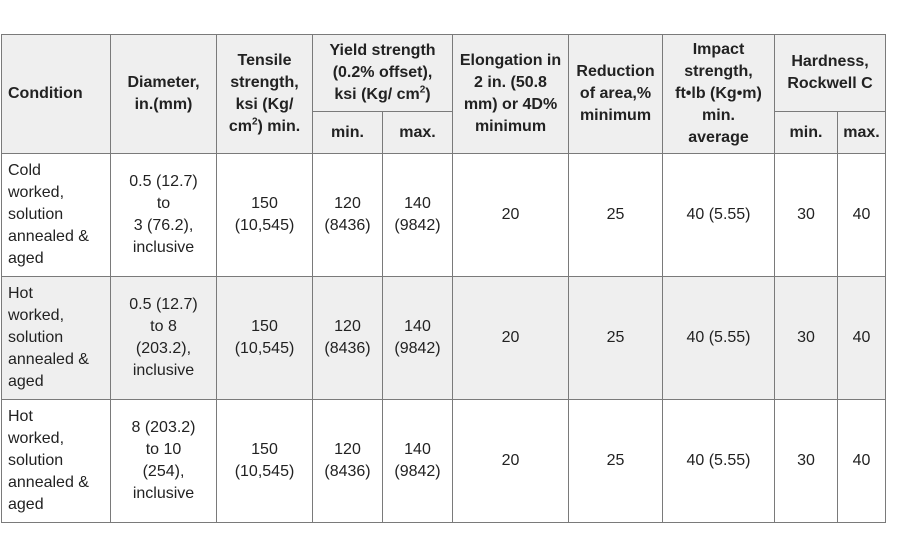 This screenshot has height=550, width=900. Describe the element at coordinates (163, 461) in the screenshot. I see `cell-diameter: 8 (203.2) to 10 (254), inclusive` at that location.